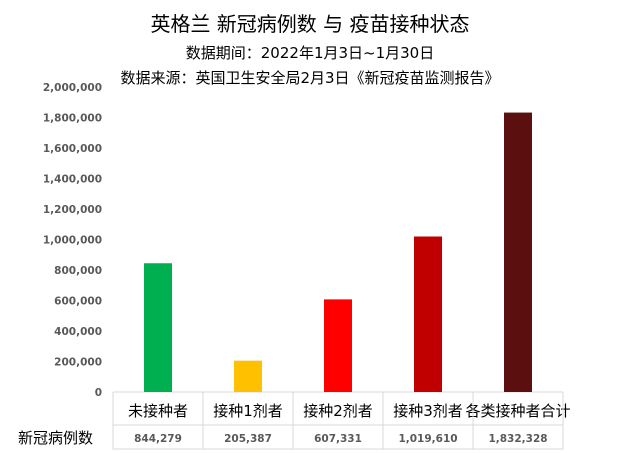 This screenshot has height=453, width=620. I want to click on y-tick-label: 400,000, so click(78, 332).